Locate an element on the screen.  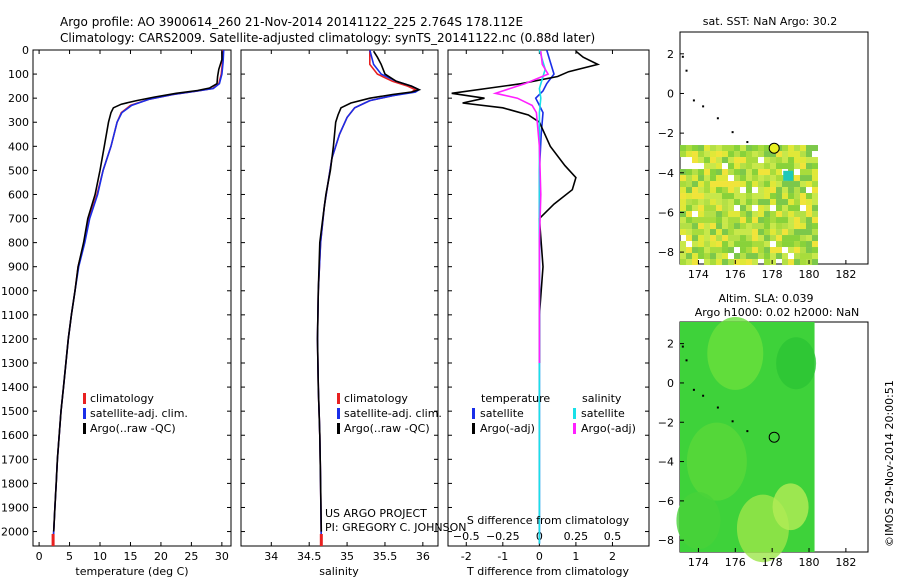
legend-swatch-climatology is located at coordinates (84, 398).